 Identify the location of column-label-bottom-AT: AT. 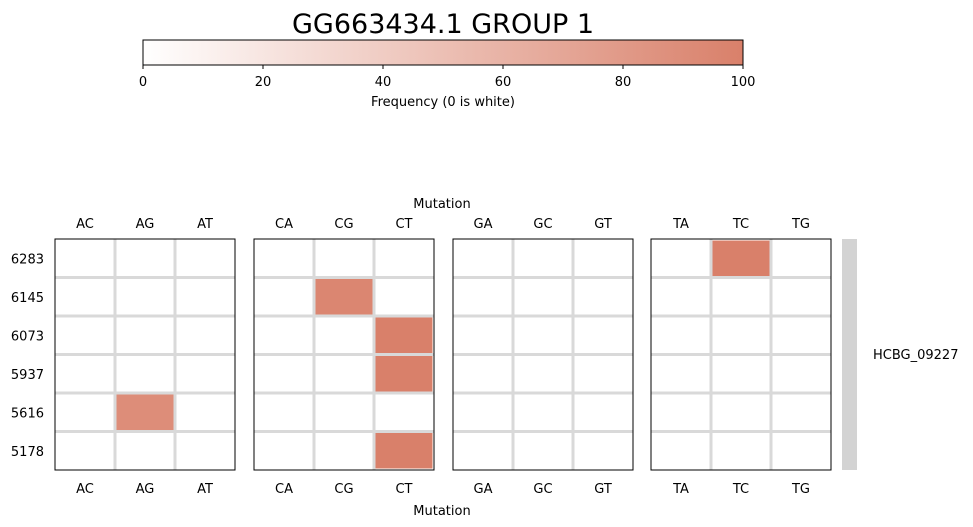
(205, 489).